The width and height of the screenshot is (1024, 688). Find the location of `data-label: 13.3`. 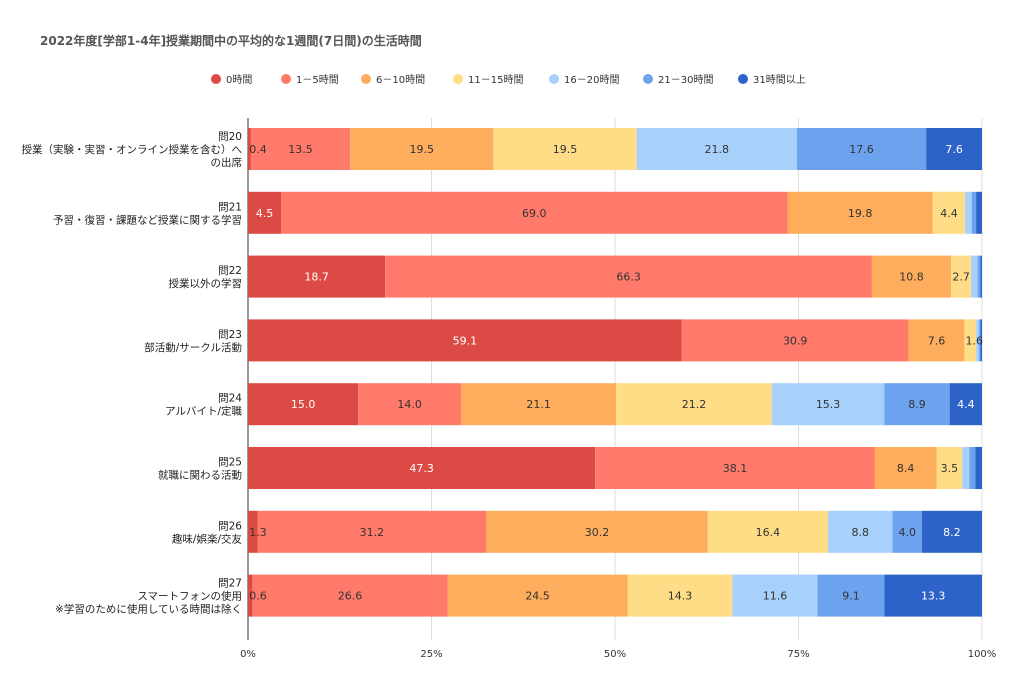

data-label: 13.3 is located at coordinates (933, 596).